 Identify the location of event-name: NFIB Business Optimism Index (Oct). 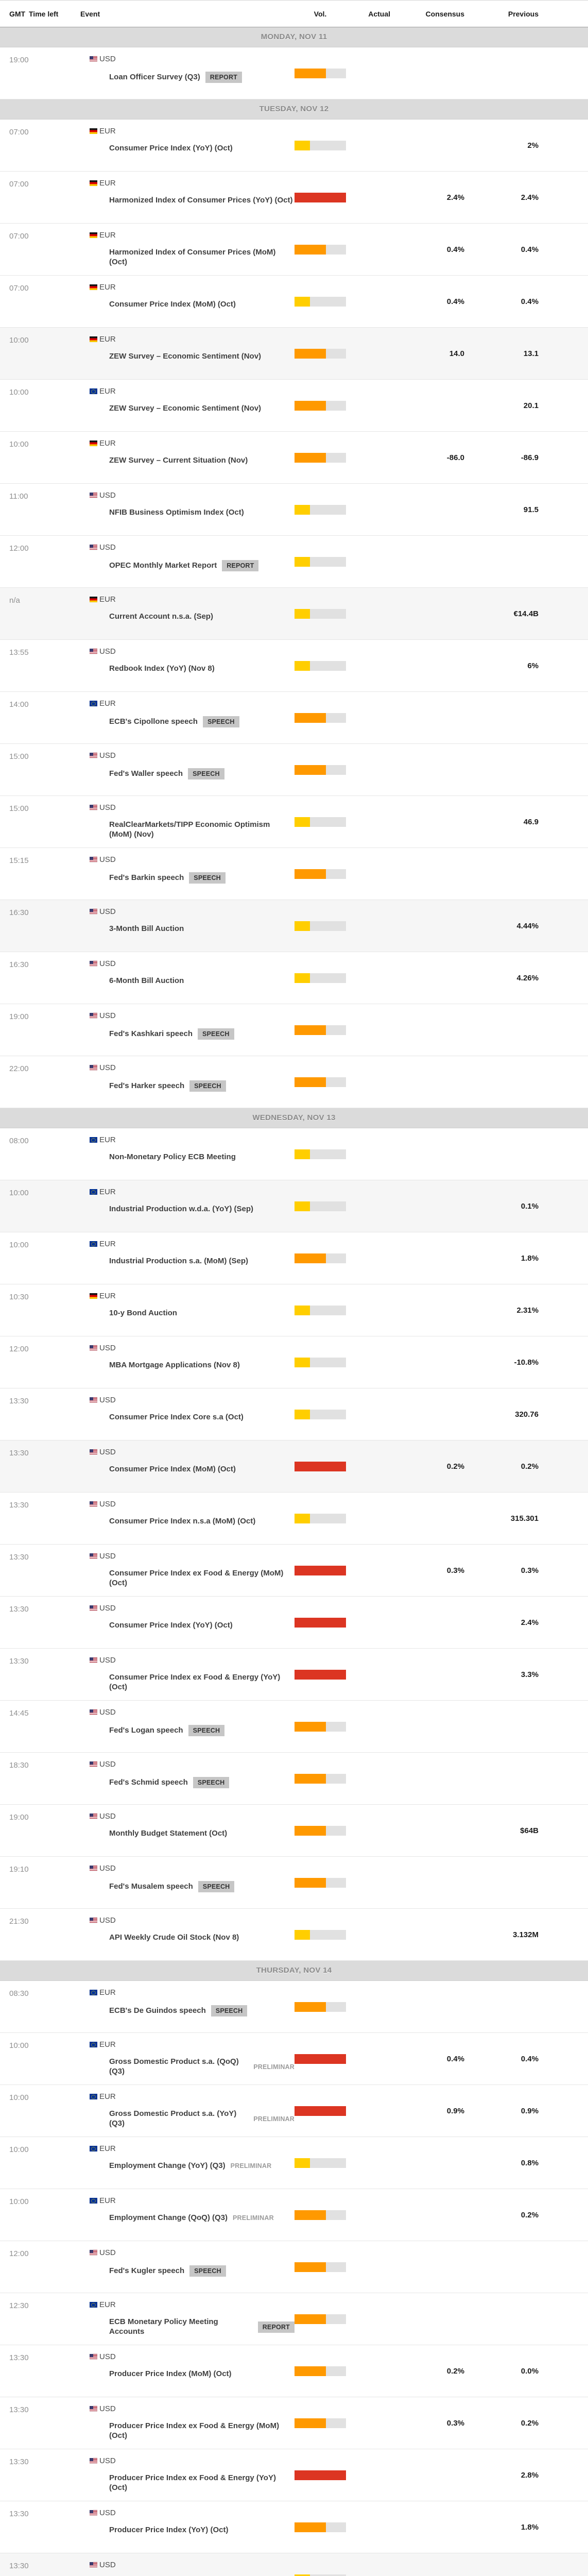
(176, 512).